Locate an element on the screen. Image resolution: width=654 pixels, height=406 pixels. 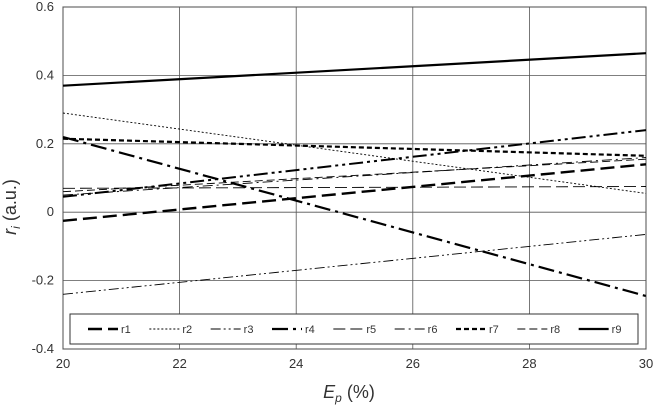
legend-label-r8: r8 is located at coordinates (555, 330).